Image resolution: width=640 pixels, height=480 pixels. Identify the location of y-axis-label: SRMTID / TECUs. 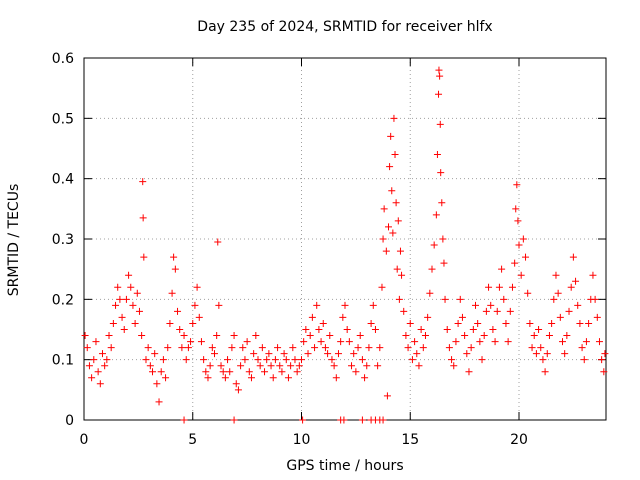
(14, 240).